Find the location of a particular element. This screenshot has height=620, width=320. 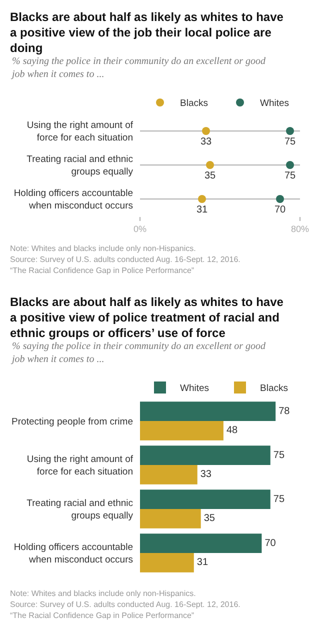

chart-title: Blacks are about half as likely as whites to have a positive view of the job their local police are doing is located at coordinates (147, 33).